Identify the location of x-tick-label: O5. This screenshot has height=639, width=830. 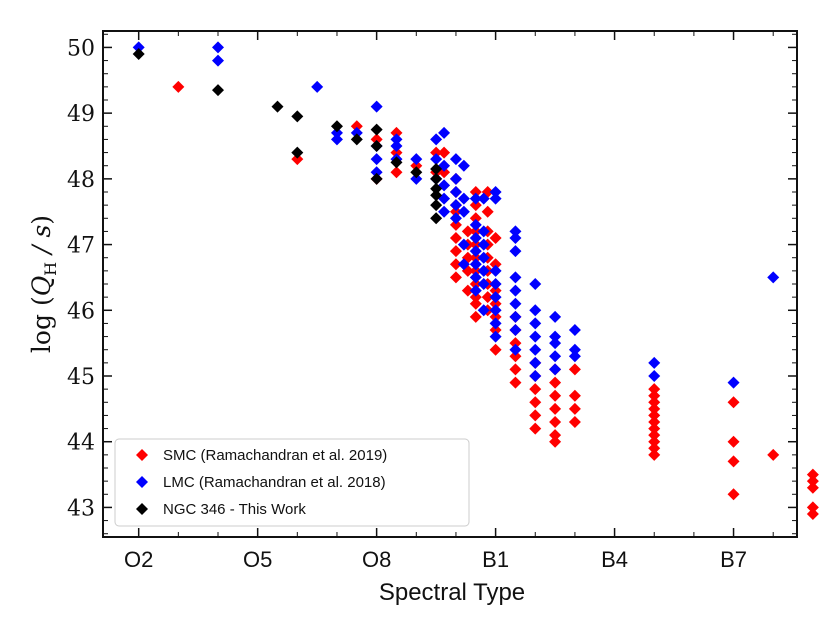
(257, 559).